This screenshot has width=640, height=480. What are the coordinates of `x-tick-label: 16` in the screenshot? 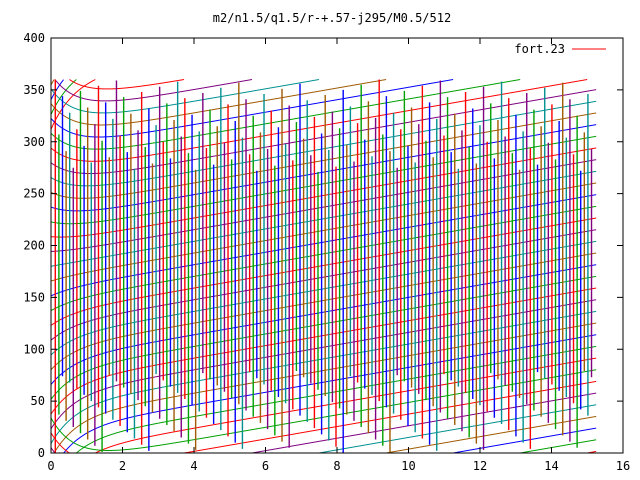 It's located at (623, 466).